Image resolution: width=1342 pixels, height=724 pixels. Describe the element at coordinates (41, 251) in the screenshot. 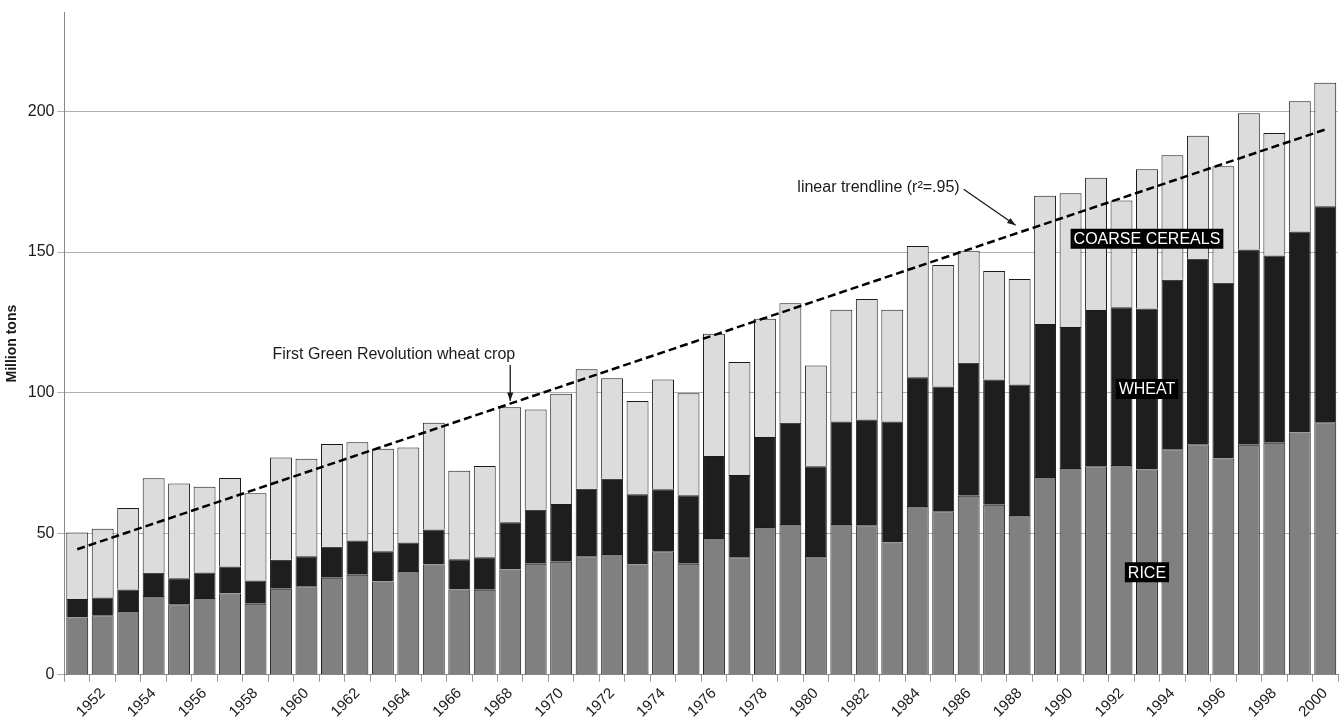

I see `y-tick-label: 150` at that location.